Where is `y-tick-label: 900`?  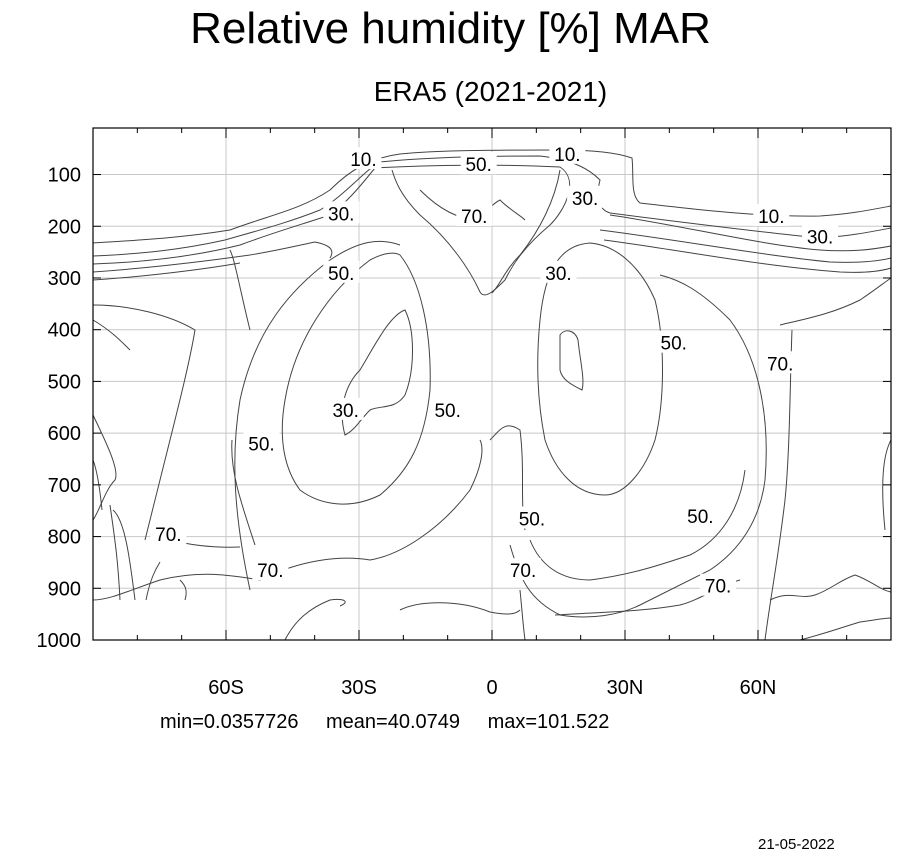 y-tick-label: 900 is located at coordinates (64, 589).